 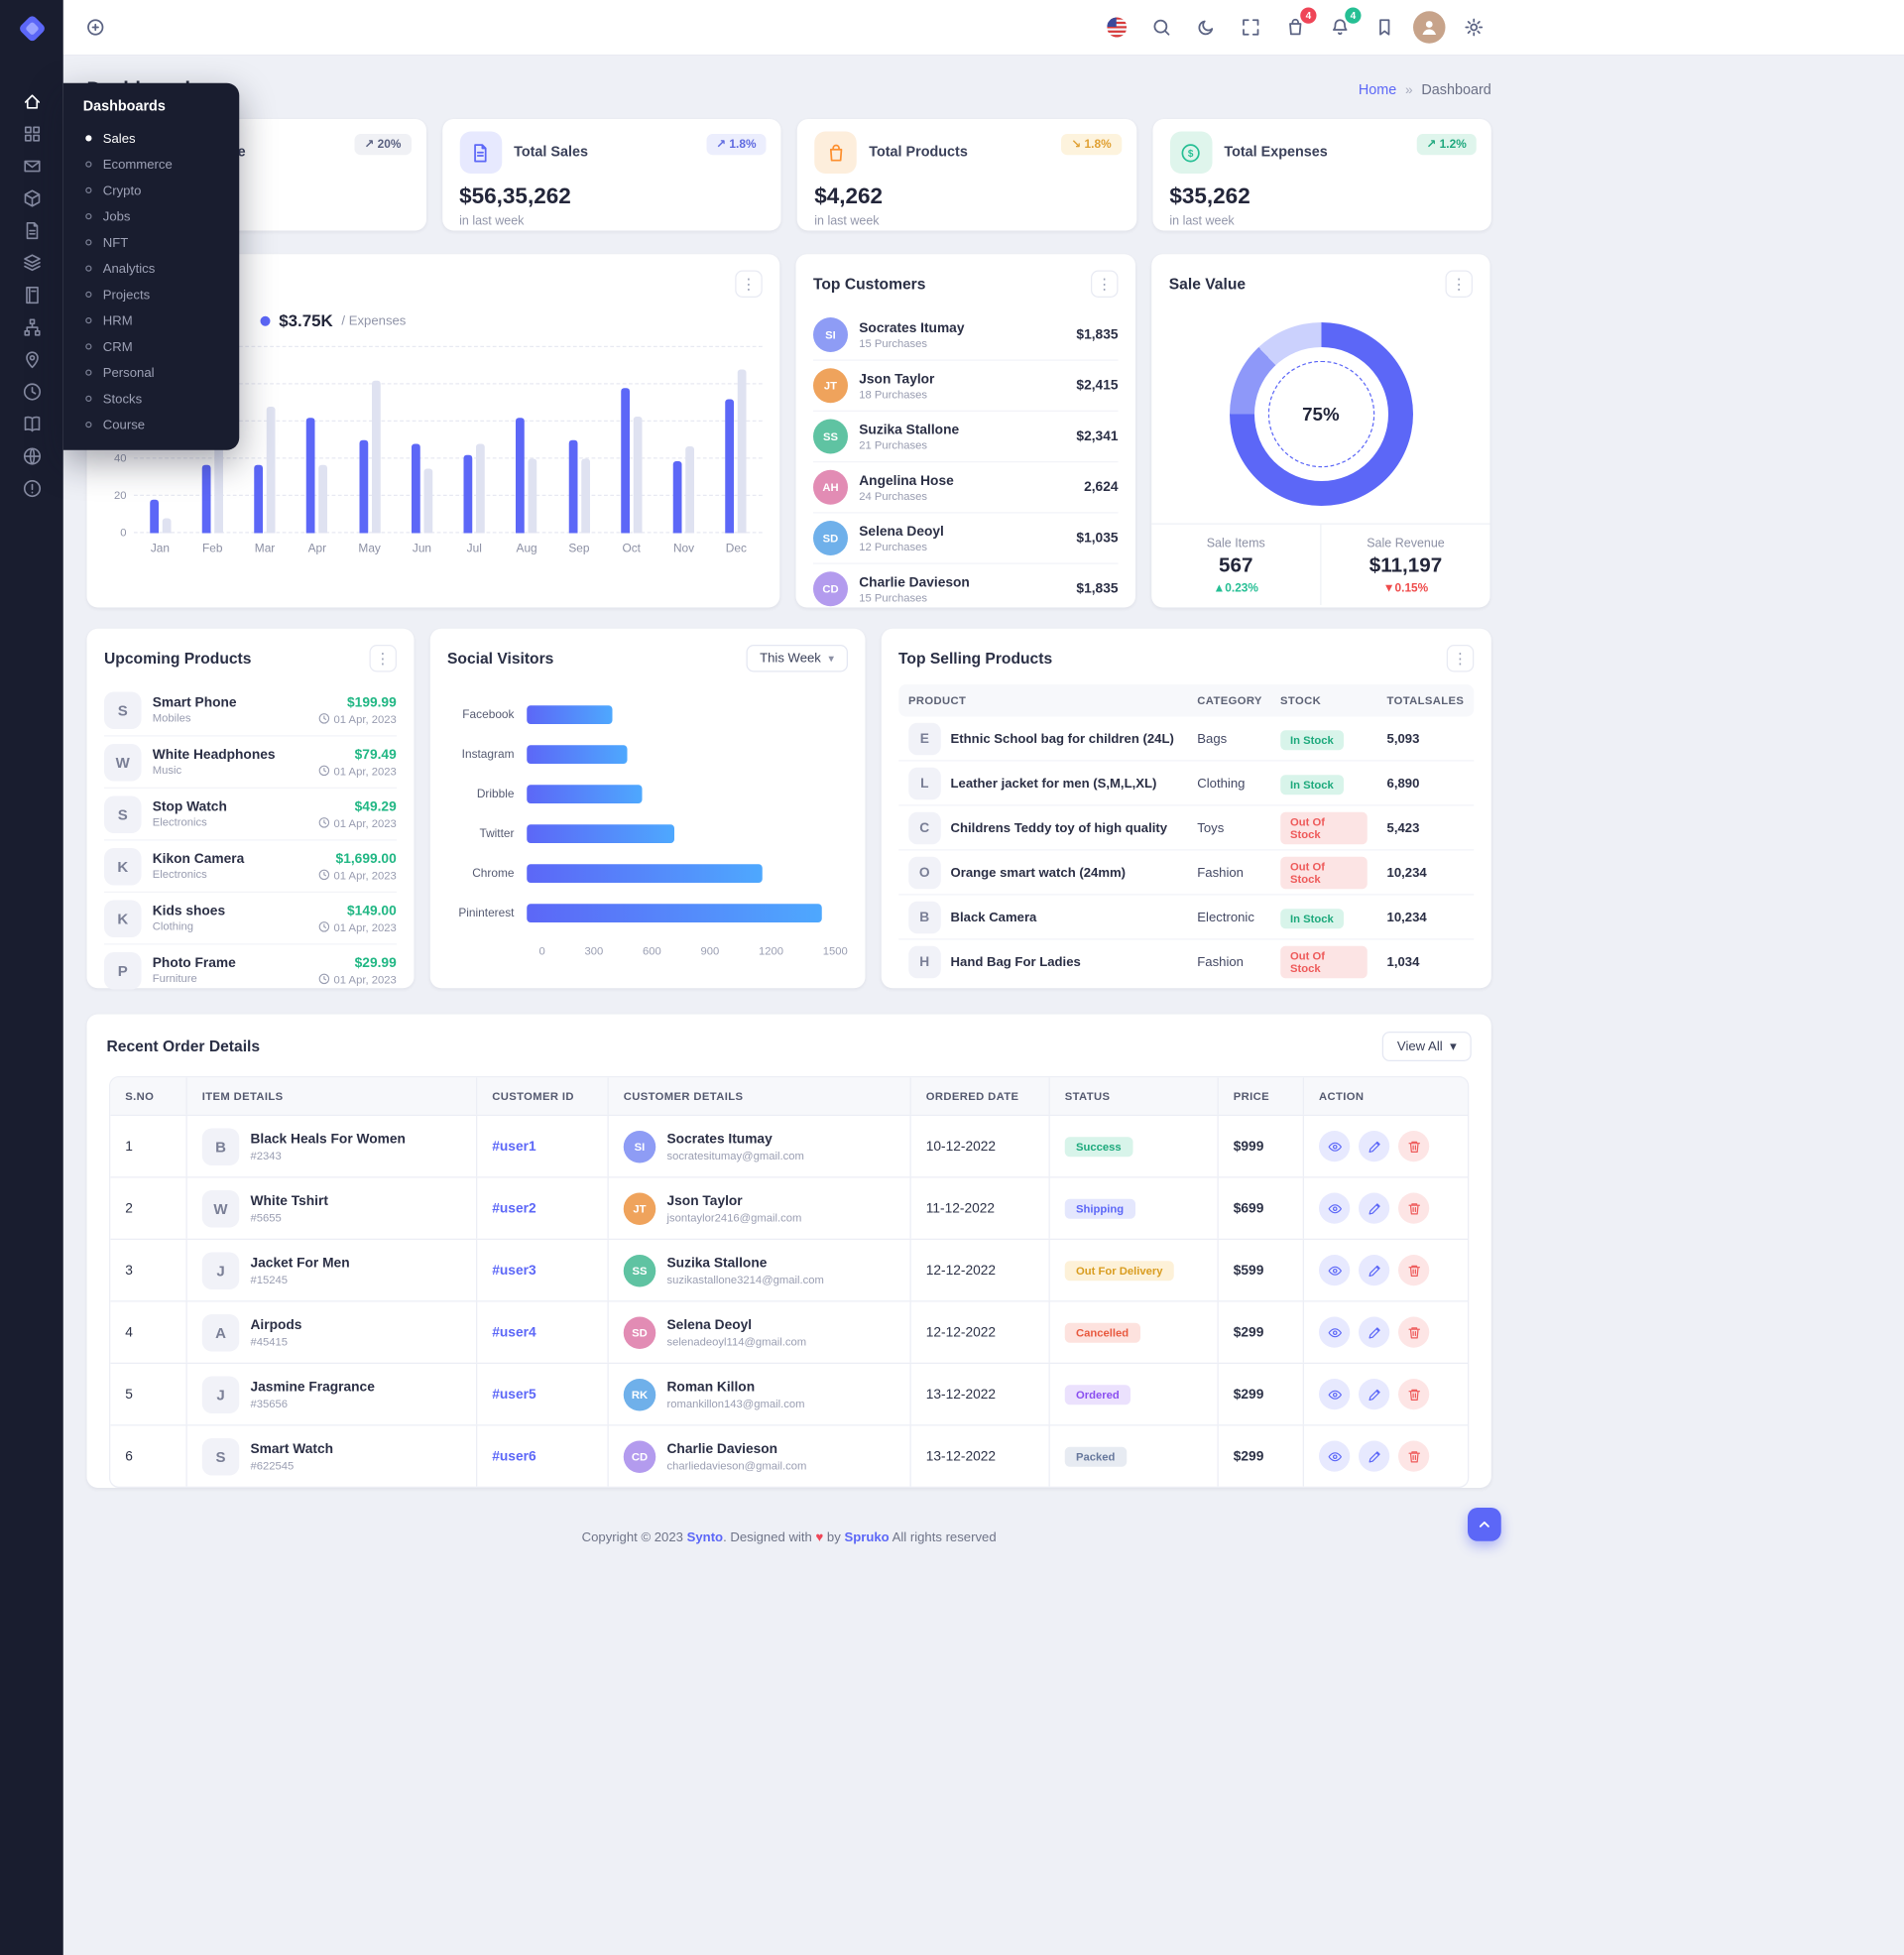 I want to click on ordered-date: 13-12-2022, so click(x=980, y=1395).